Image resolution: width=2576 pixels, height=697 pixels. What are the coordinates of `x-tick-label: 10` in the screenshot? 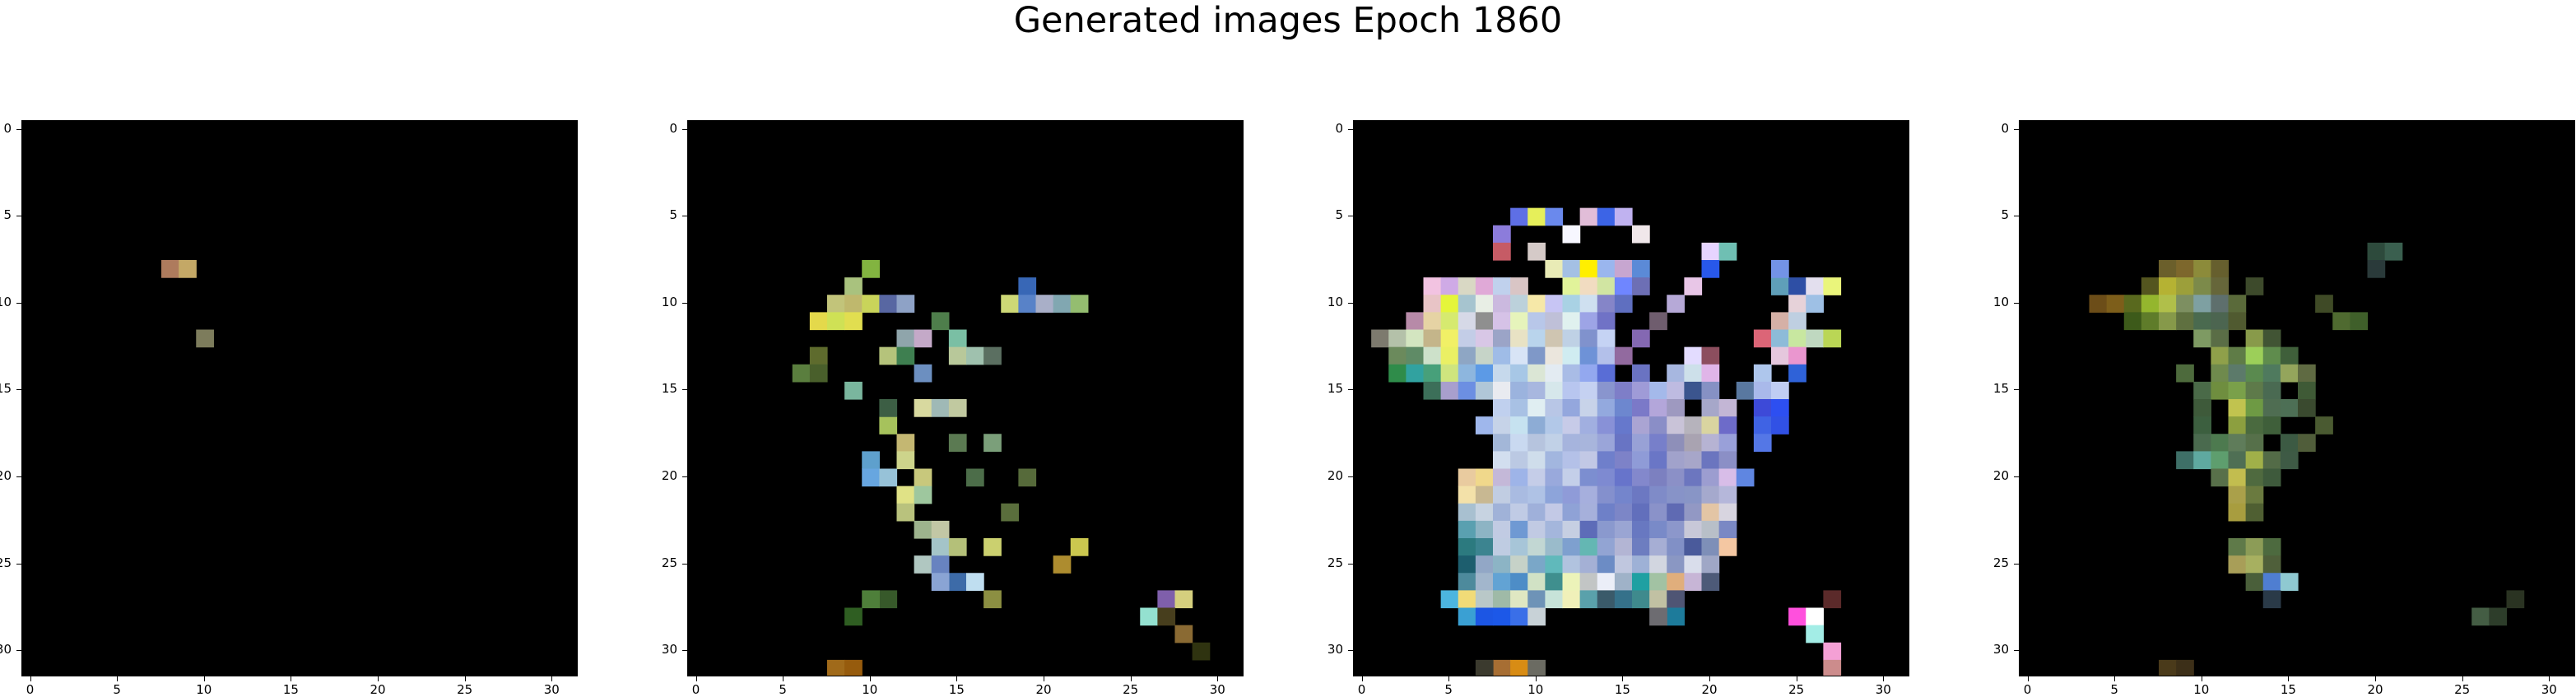 It's located at (204, 689).